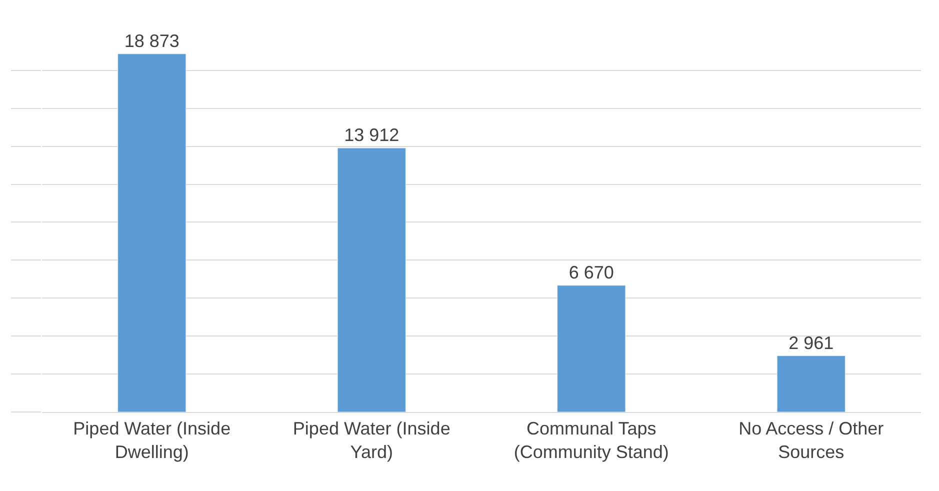 The height and width of the screenshot is (491, 939). Describe the element at coordinates (811, 342) in the screenshot. I see `data-label: 2 961` at that location.